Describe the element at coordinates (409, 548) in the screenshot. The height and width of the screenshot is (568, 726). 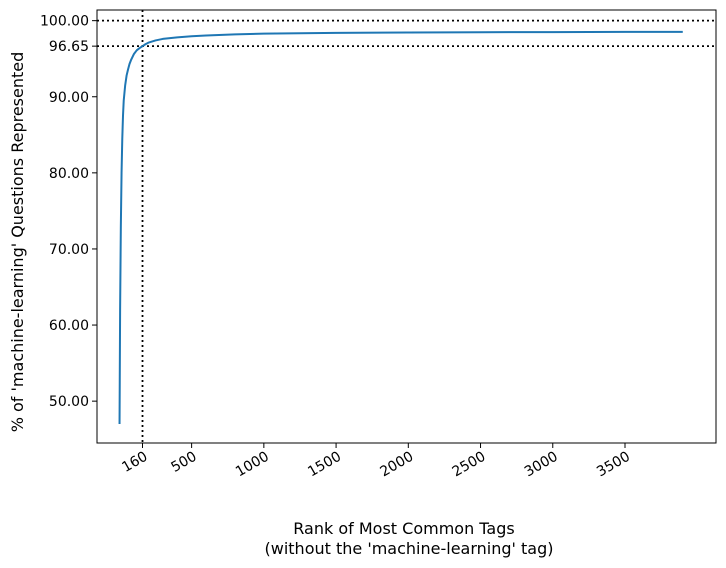
I see `x-axis-label-line2: (without the 'machine-learning' tag)` at that location.